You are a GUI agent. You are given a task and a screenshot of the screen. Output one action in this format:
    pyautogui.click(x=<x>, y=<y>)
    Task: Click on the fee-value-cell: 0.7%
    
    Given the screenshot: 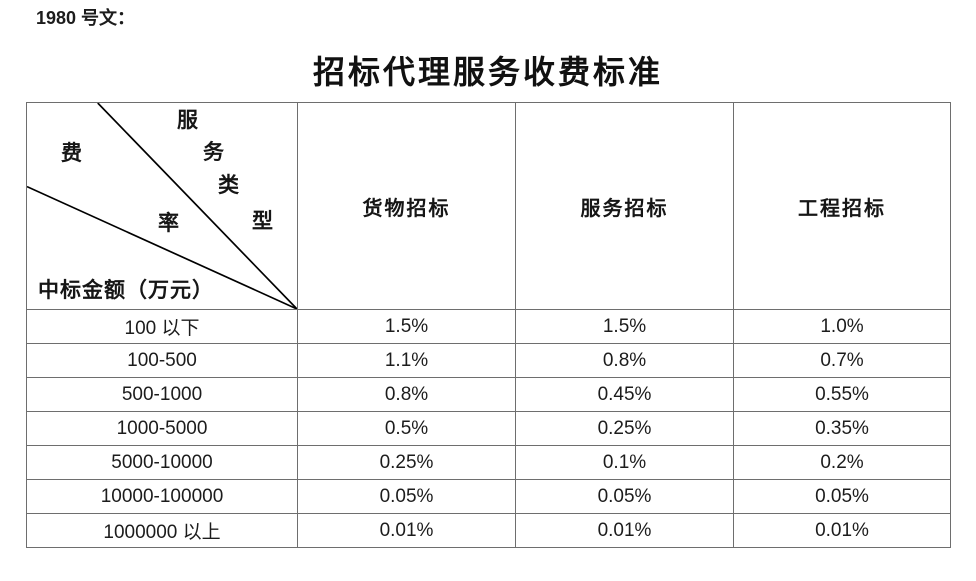 What is the action you would take?
    pyautogui.click(x=842, y=360)
    